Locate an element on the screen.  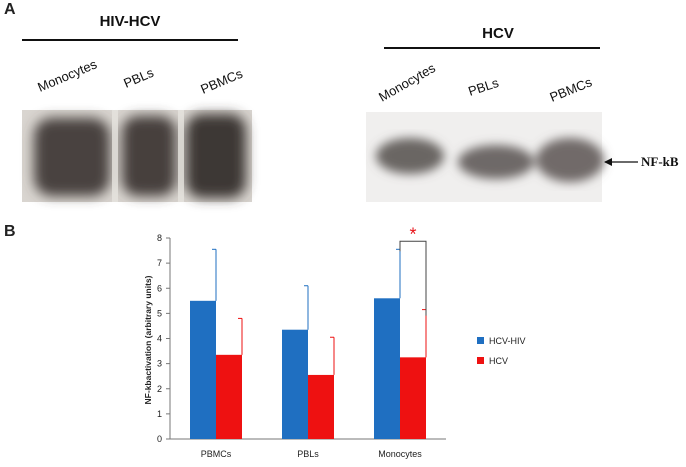
band-label-nfkb: NF-kB is located at coordinates (660, 161).